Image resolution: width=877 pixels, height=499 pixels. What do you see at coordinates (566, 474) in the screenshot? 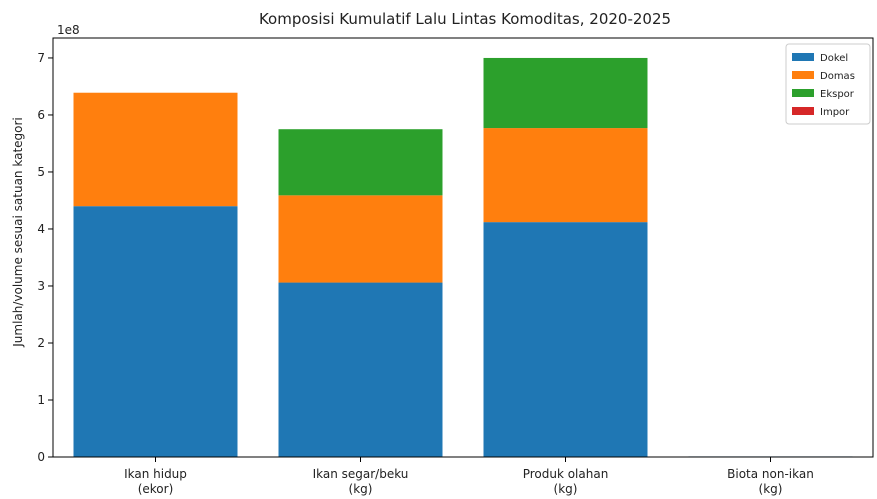
I see `x-tick-label-line: Produk olahan` at bounding box center [566, 474].